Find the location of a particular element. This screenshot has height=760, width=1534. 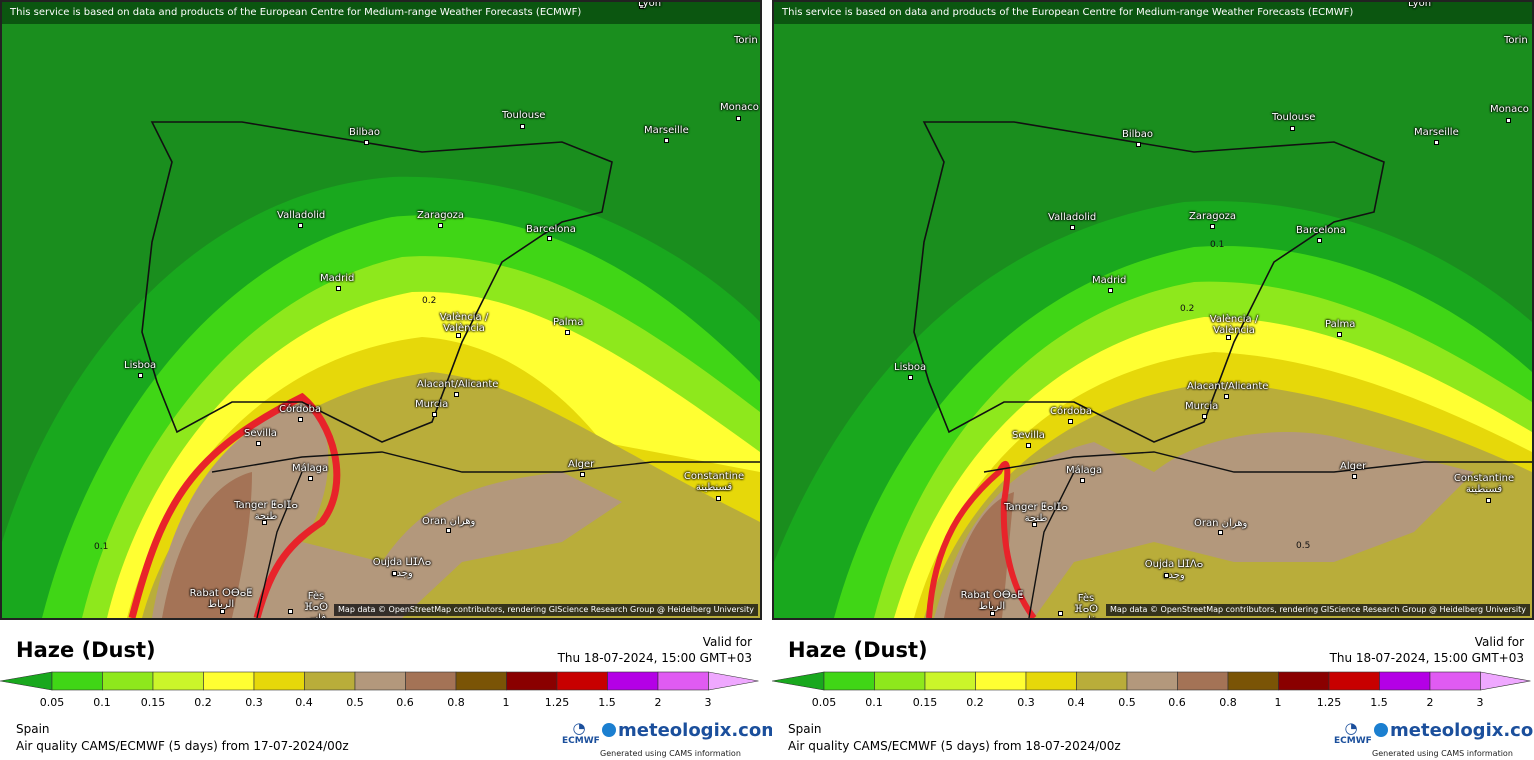

city-torin: Torin is located at coordinates (746, 40).